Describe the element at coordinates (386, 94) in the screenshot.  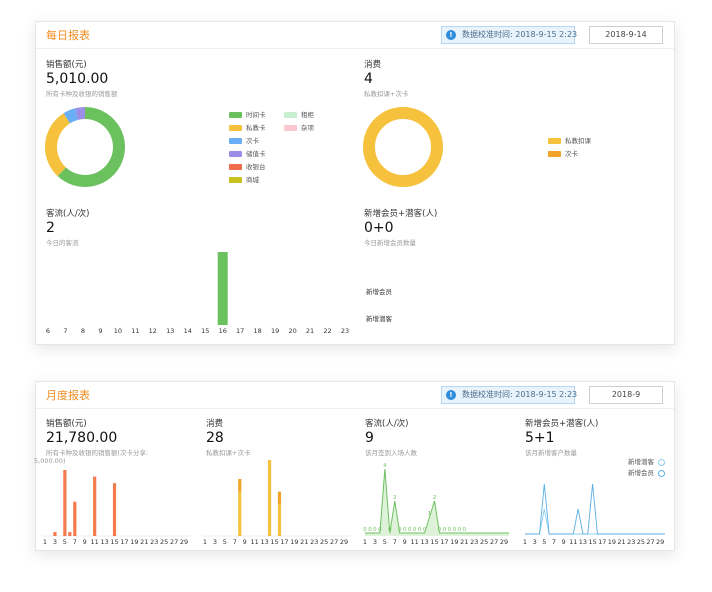
I see `daily-consume-sub: 私教扣课+次卡` at that location.